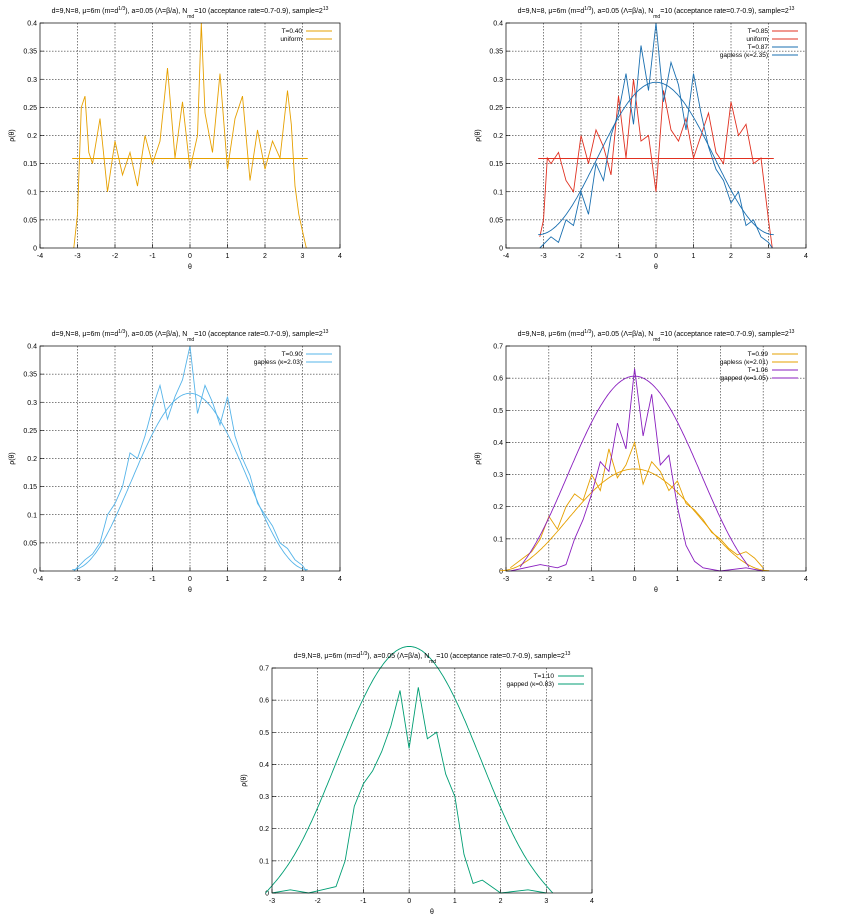 Image resolution: width=848 pixels, height=920 pixels. What do you see at coordinates (292, 31) in the screenshot?
I see `legend-label: T=0.40` at bounding box center [292, 31].